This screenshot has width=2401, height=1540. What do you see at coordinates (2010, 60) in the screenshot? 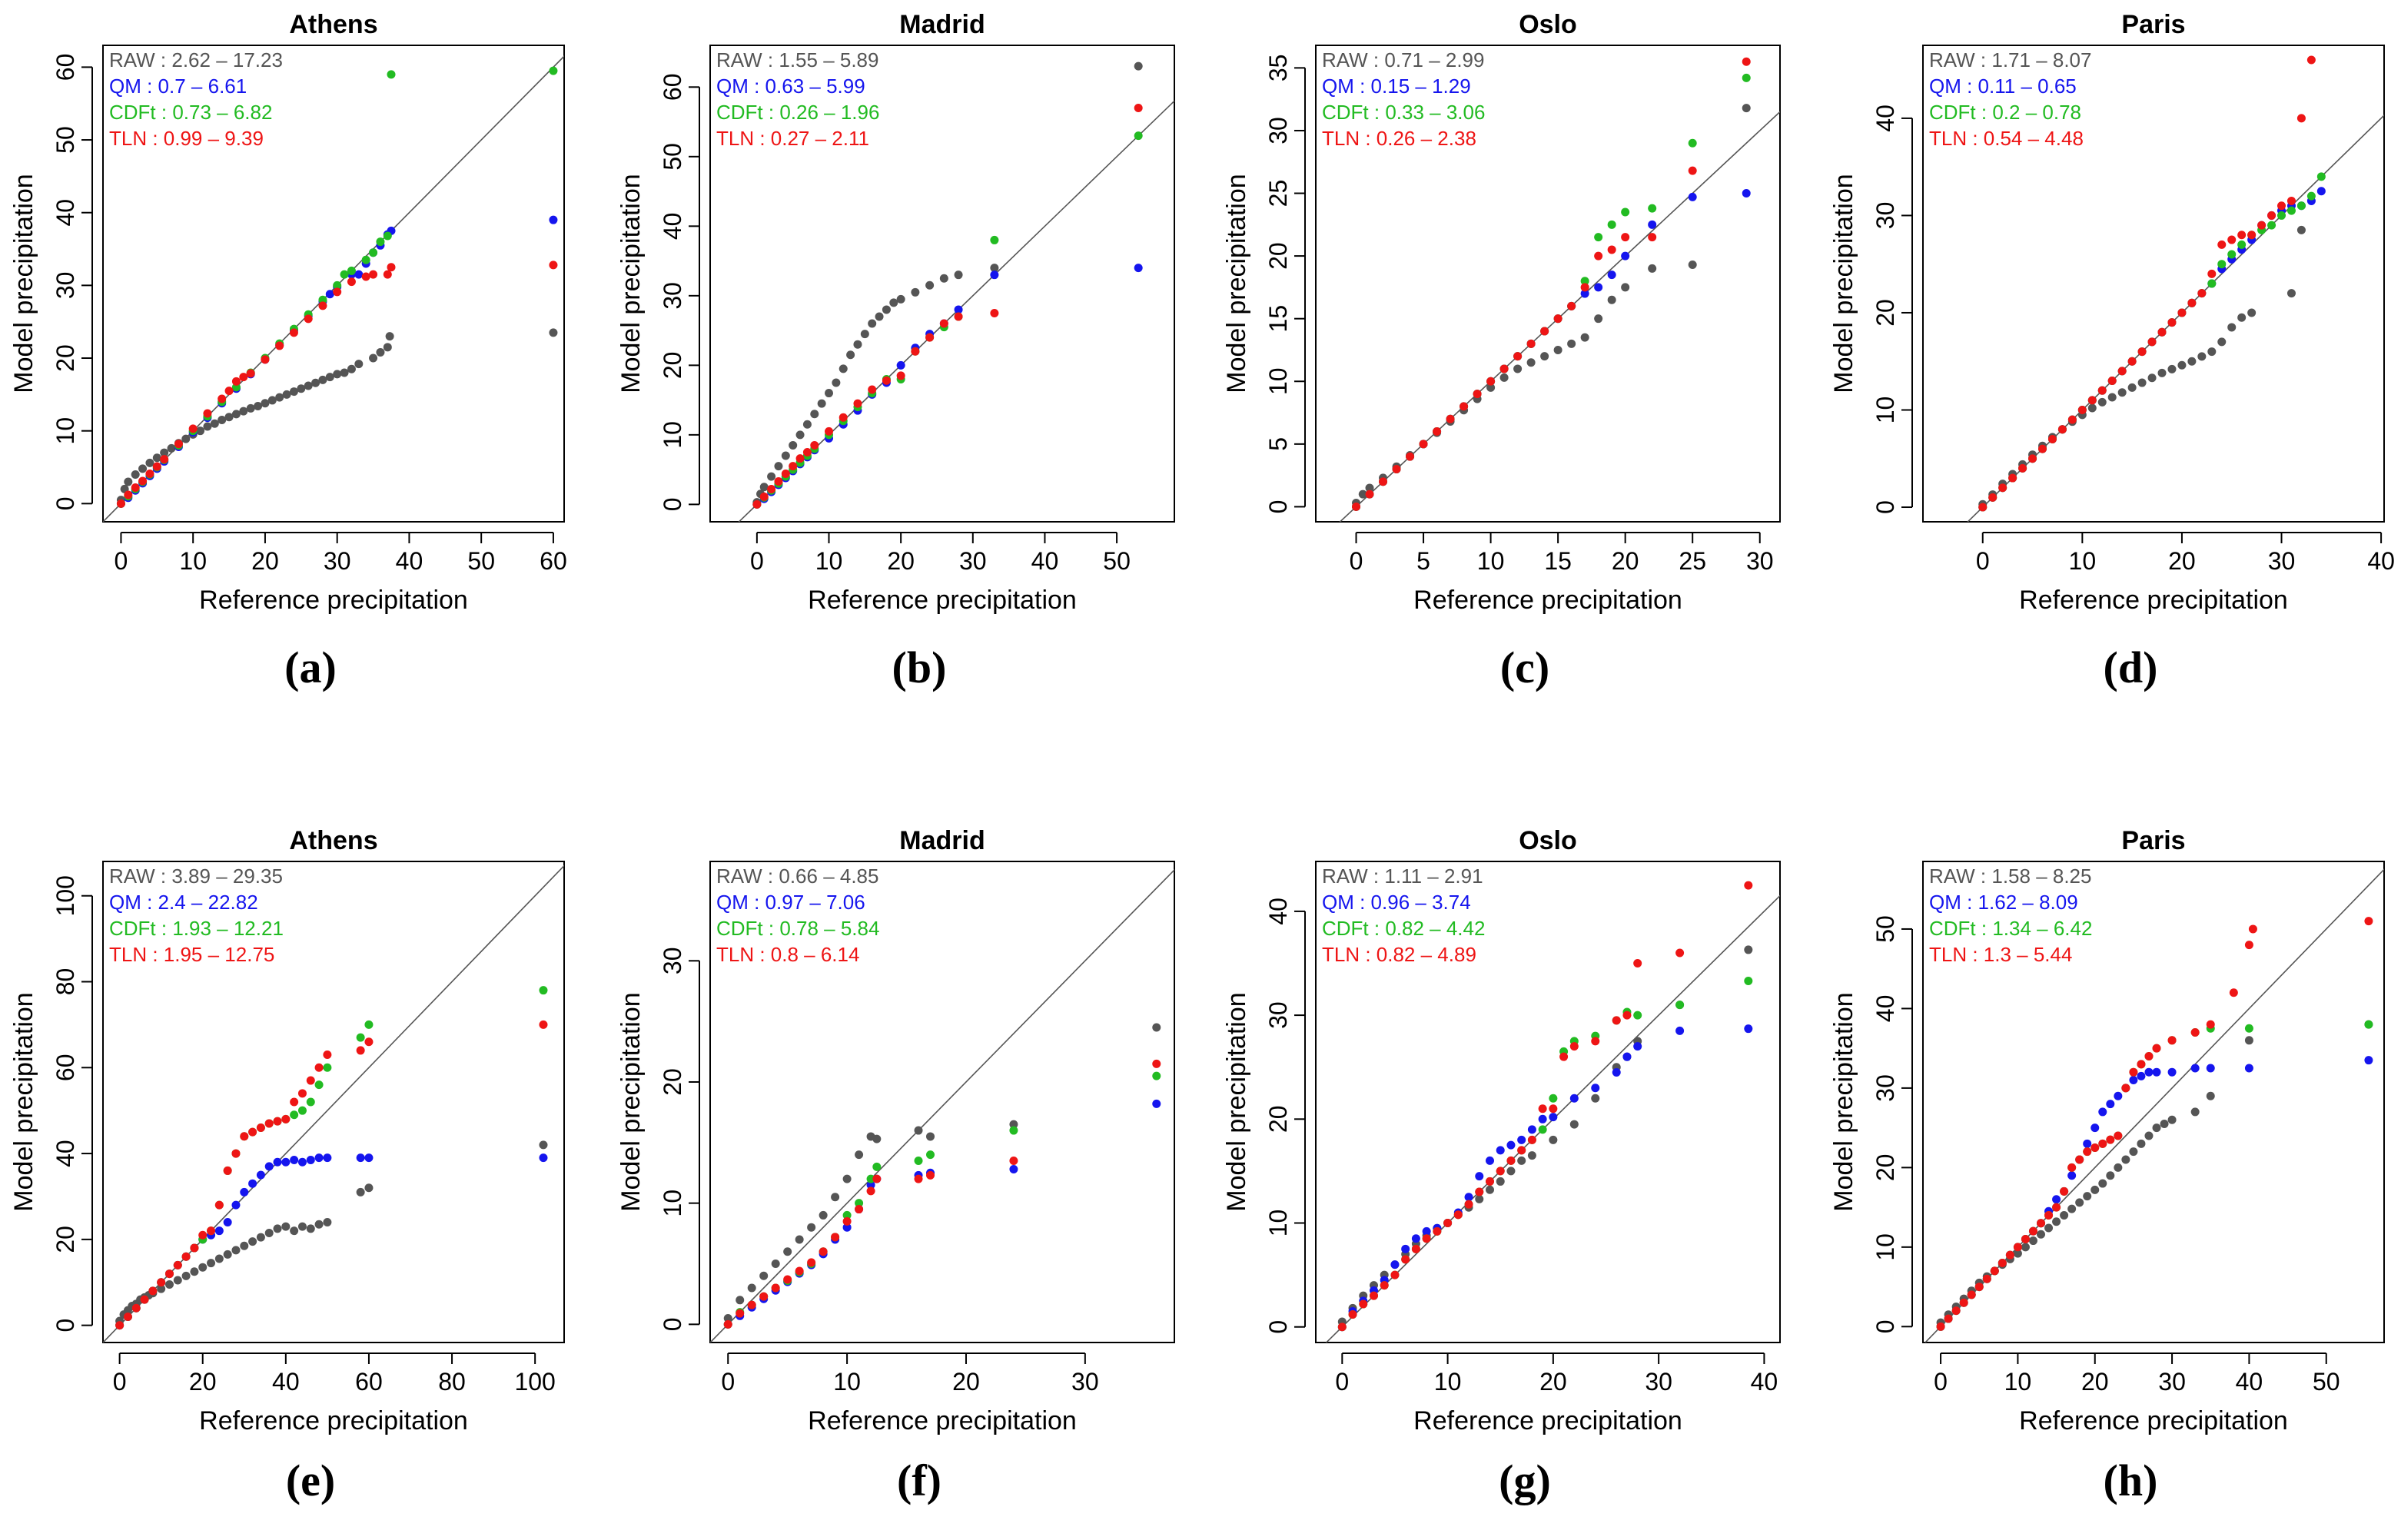
I see `legend-entry-raw: RAW : 1.71 – 8.07` at bounding box center [2010, 60].